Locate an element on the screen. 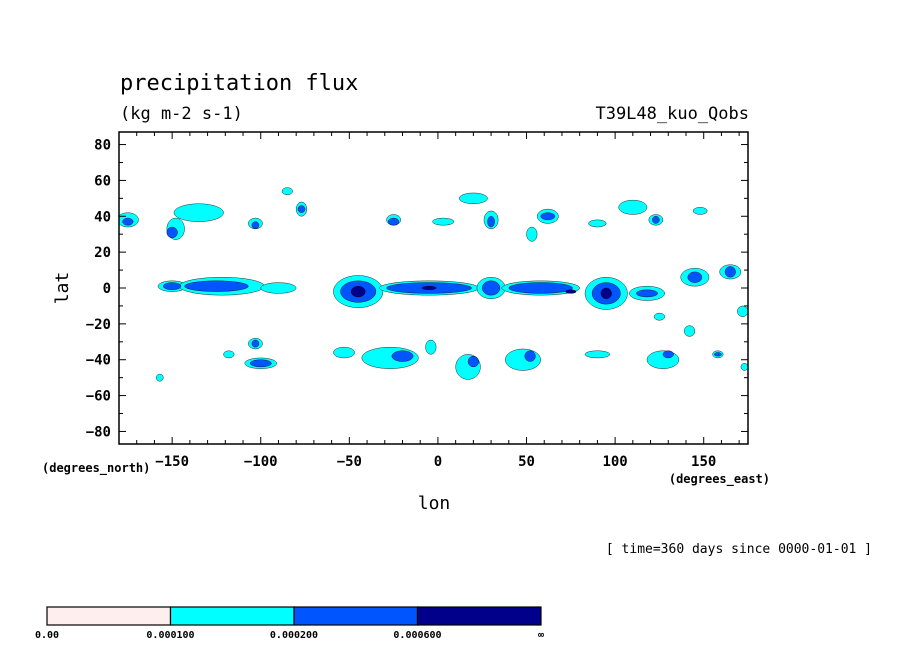 The height and width of the screenshot is (654, 904). x-axis-units: (degrees_east) is located at coordinates (719, 479).